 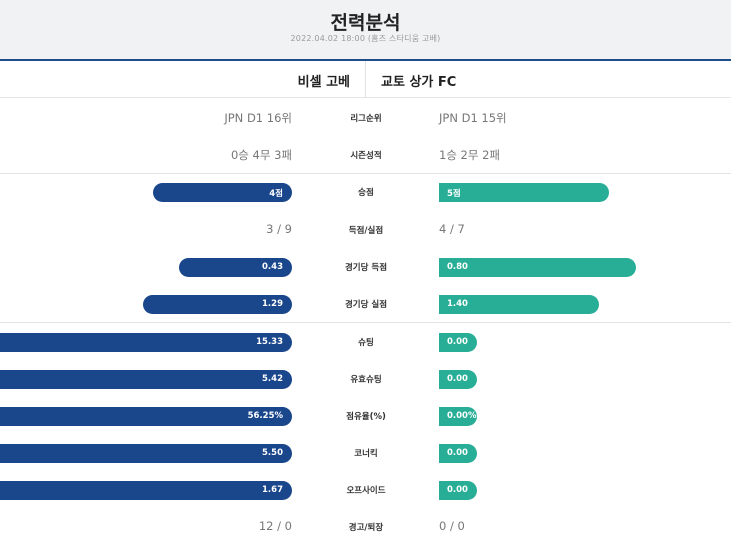 I want to click on stat-label: 득점/실점, so click(x=366, y=231).